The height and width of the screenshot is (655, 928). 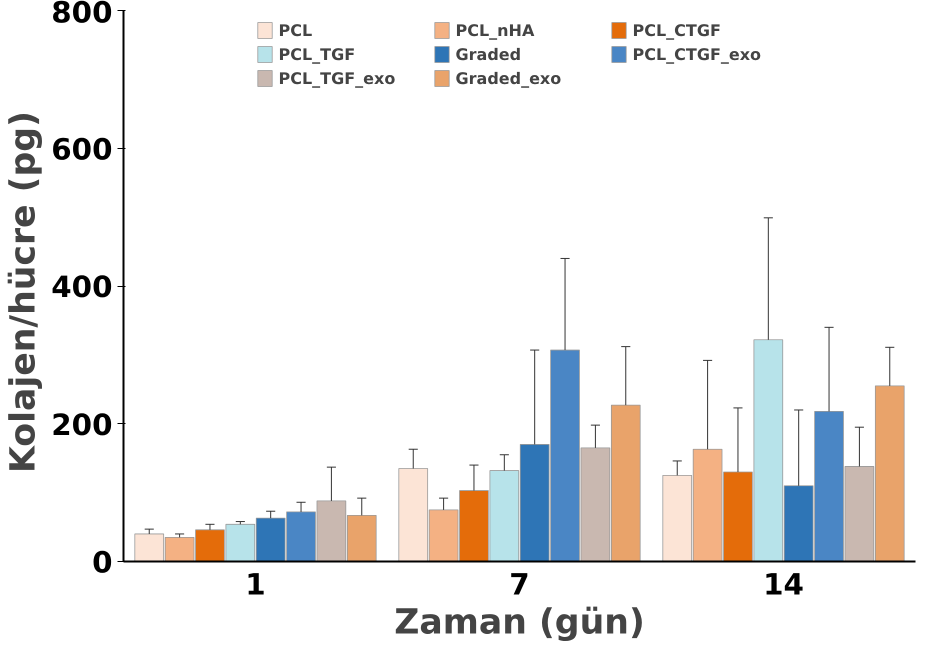 I want to click on legend-label: Graded_exo, so click(x=509, y=78).